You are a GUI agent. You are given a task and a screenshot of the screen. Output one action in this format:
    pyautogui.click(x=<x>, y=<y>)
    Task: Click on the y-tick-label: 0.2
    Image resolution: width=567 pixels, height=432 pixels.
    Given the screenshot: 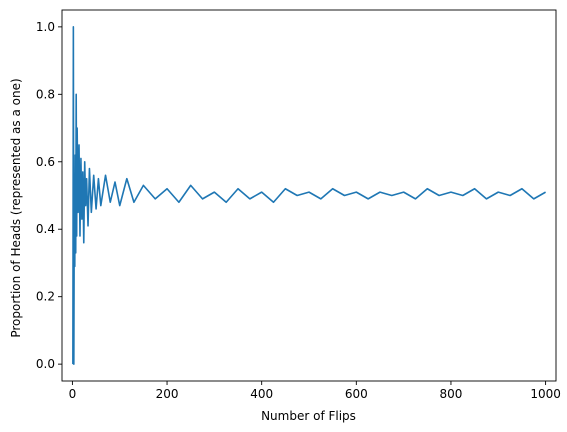 What is the action you would take?
    pyautogui.click(x=45, y=297)
    